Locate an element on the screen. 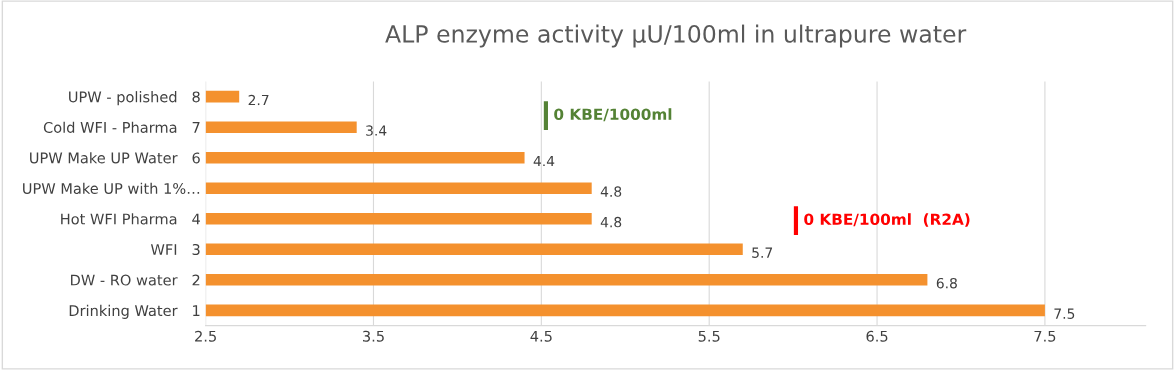 The image size is (1175, 370). data-label: 5.7 is located at coordinates (762, 252).